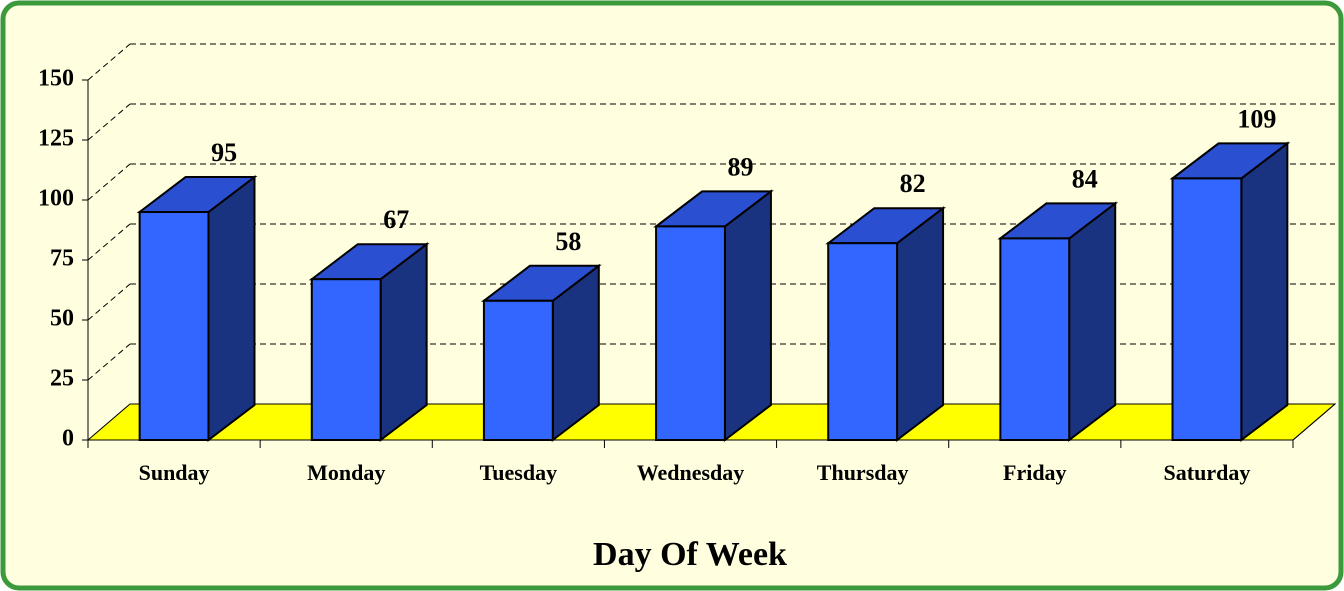  Describe the element at coordinates (68, 439) in the screenshot. I see `y-tick-label: 0` at that location.